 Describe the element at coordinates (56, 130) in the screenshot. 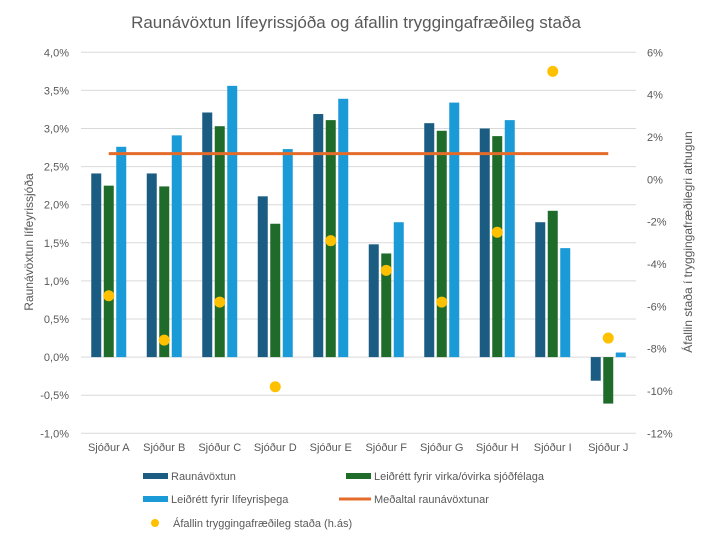

I see `y-tick-label: 3,0%` at that location.